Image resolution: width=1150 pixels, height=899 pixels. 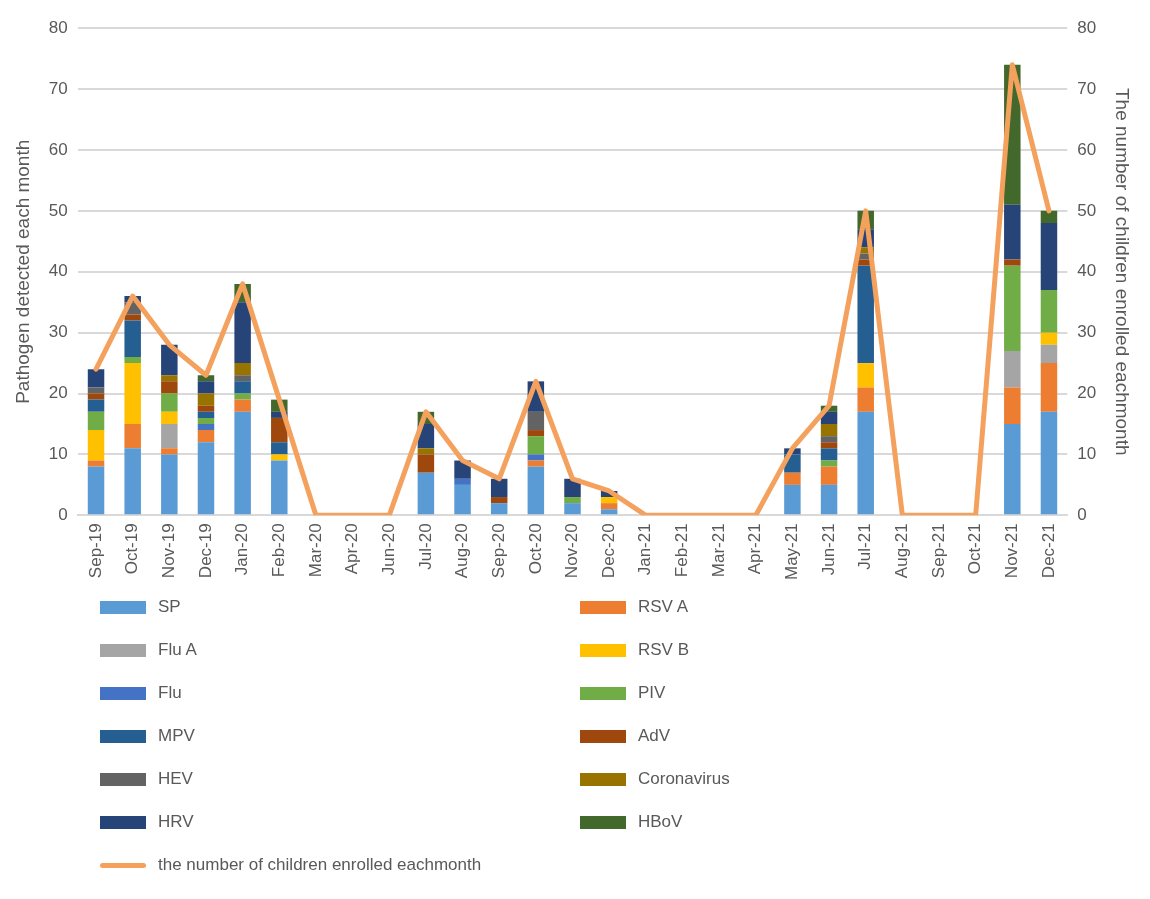 What do you see at coordinates (902, 551) in the screenshot?
I see `x-tick-label: Aug-21` at bounding box center [902, 551].